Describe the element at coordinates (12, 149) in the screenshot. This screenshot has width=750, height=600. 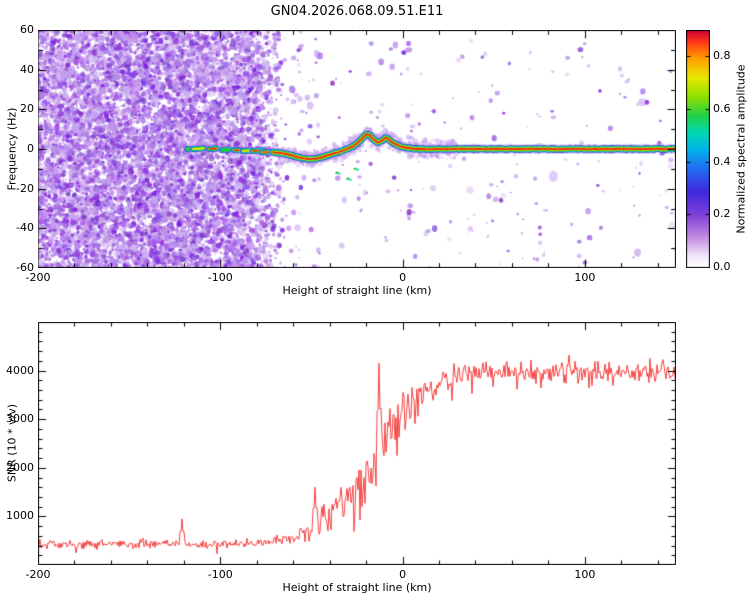
I see `spectrogram-y-axis-label: Frequency (Hz)` at that location.